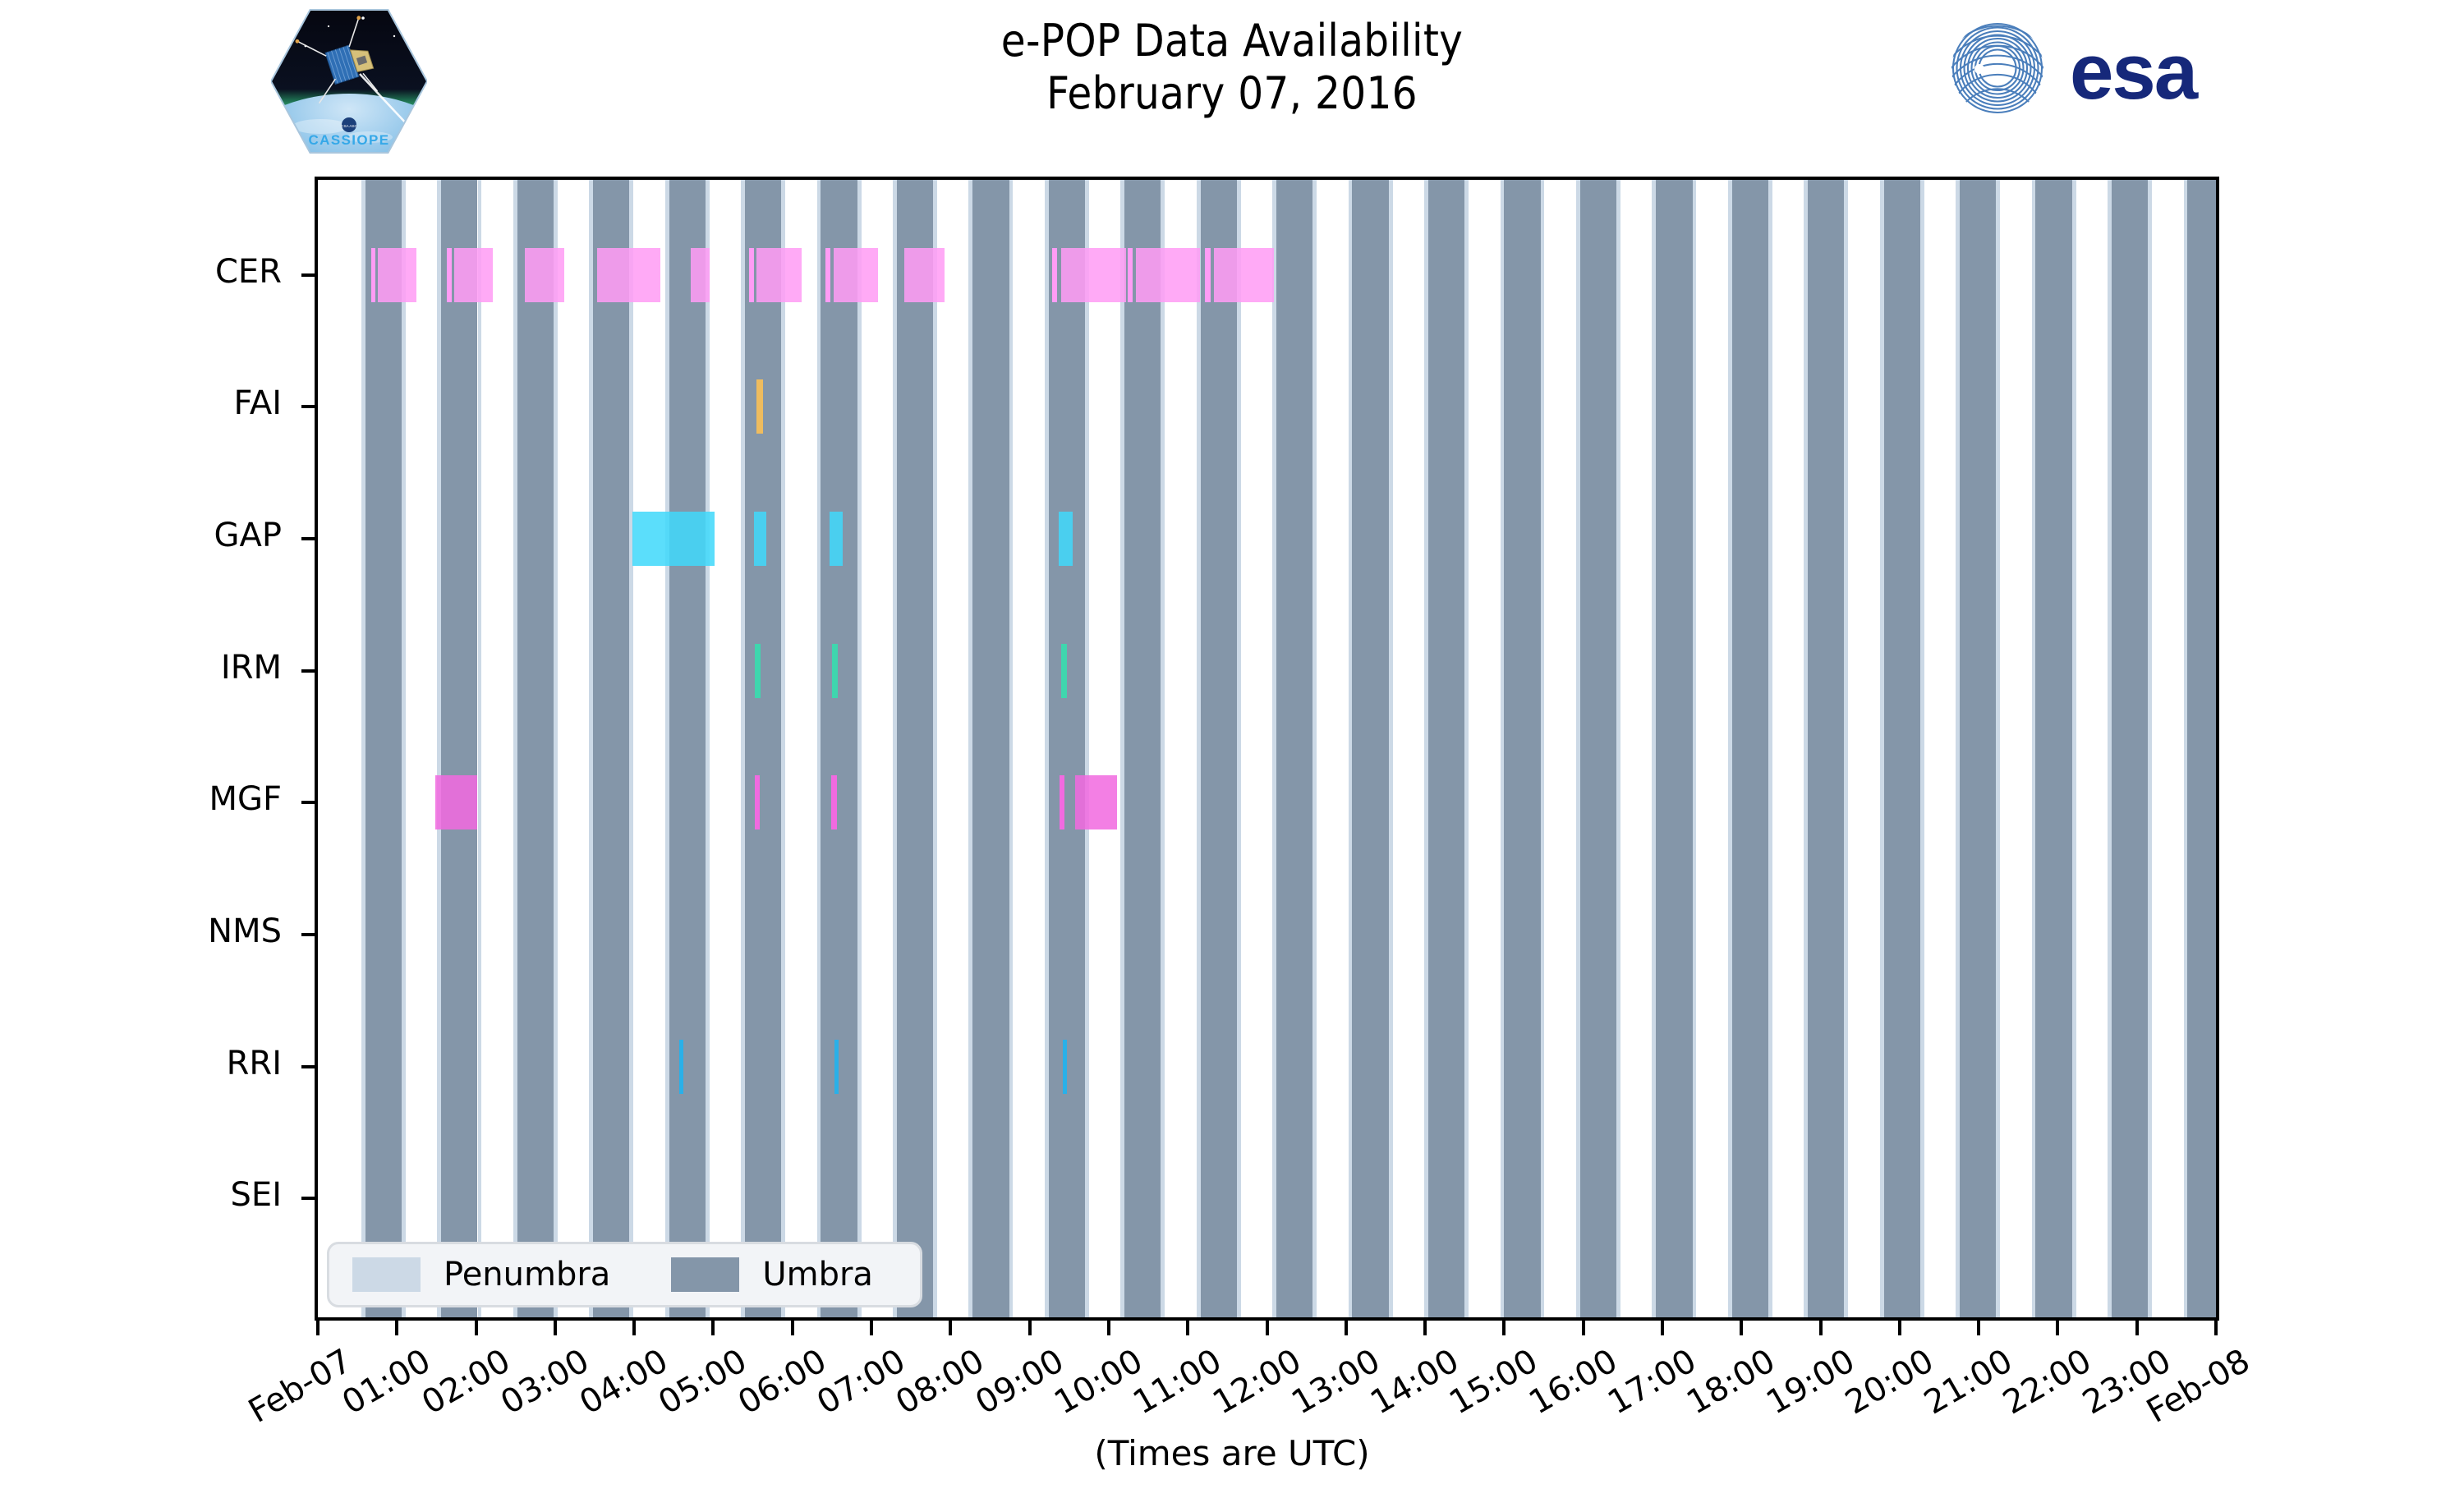  I want to click on data-bar-fai, so click(760, 406).